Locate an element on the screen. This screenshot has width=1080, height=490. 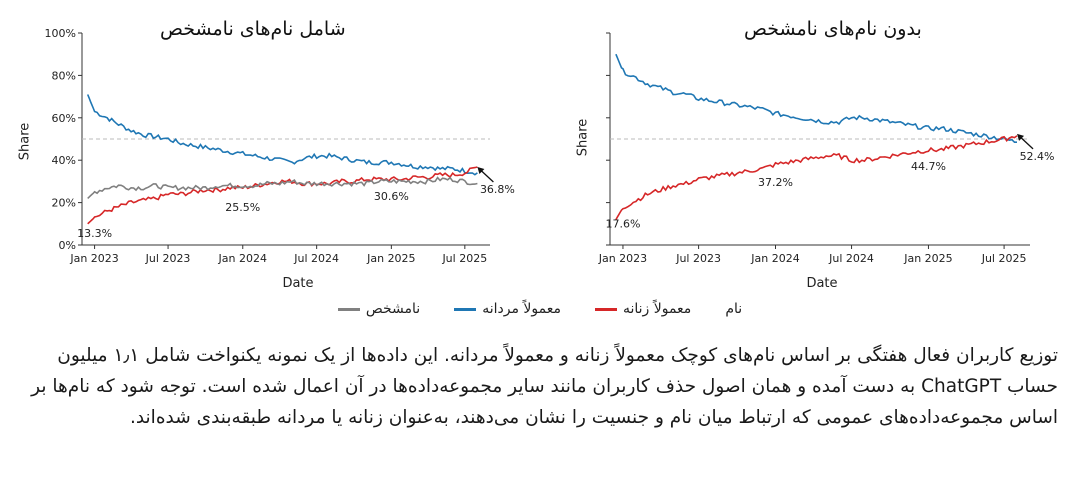
legend-title-text: نام is located at coordinates (734, 309).